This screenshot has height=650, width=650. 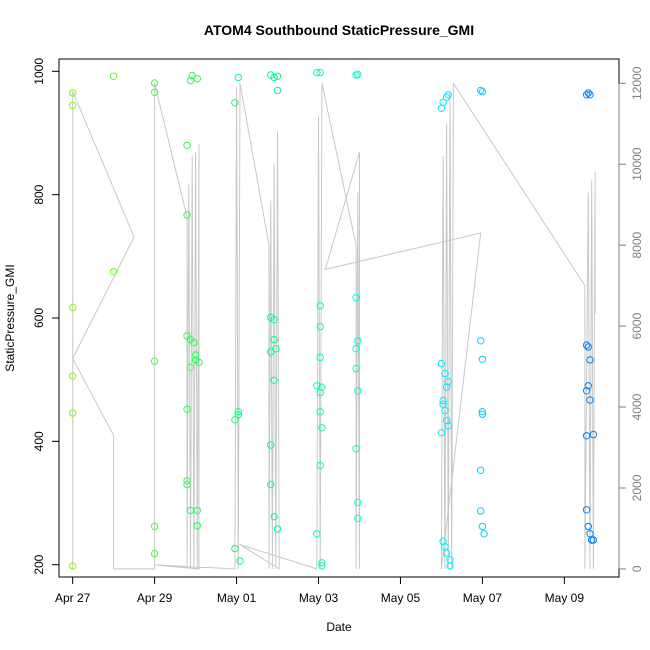 I want to click on y-tick-label: 600, so click(x=39, y=318).